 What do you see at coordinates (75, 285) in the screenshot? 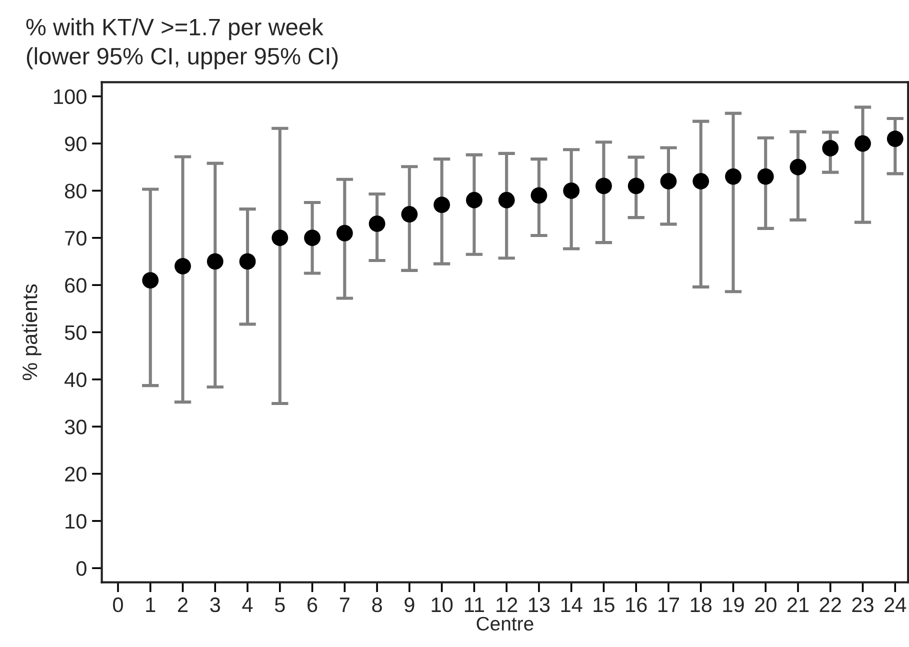
I see `y-tick-label: 60` at bounding box center [75, 285].